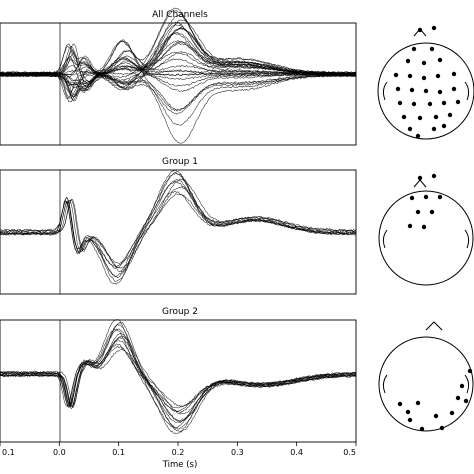 This screenshot has width=474, height=474. What do you see at coordinates (237, 452) in the screenshot?
I see `x-tick-label: 0.3` at bounding box center [237, 452].